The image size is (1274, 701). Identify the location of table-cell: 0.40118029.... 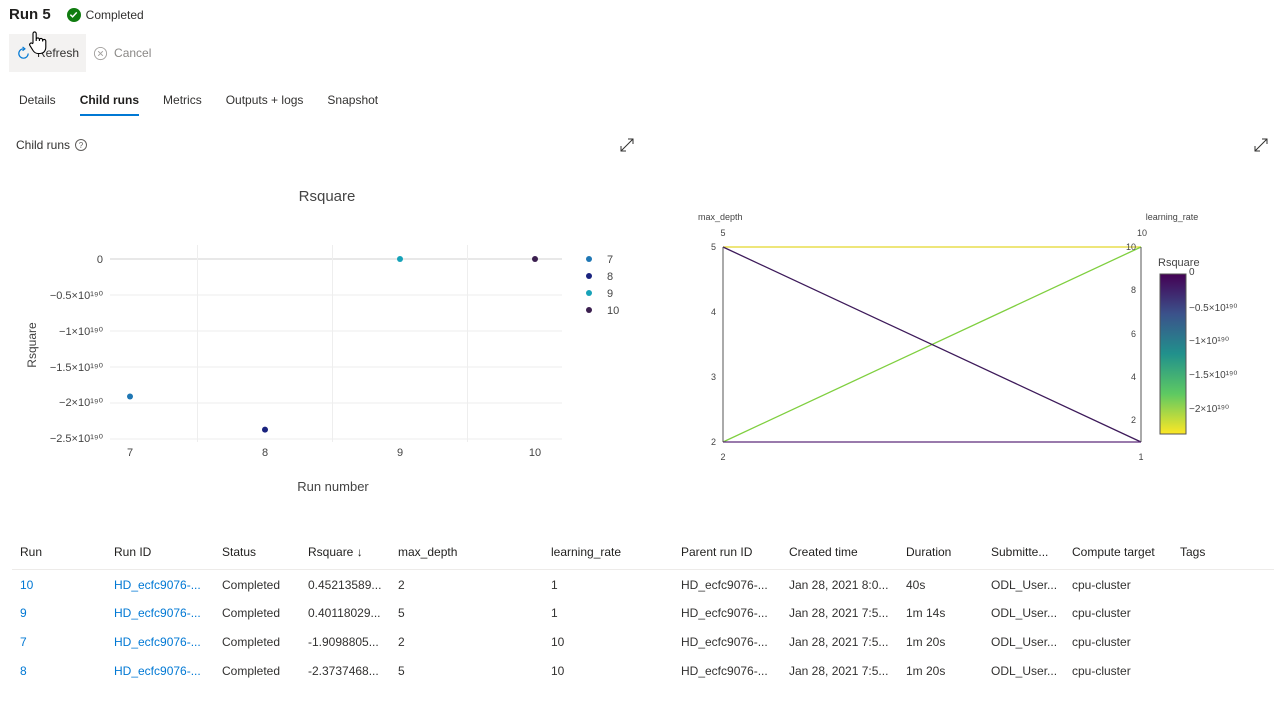
(344, 612).